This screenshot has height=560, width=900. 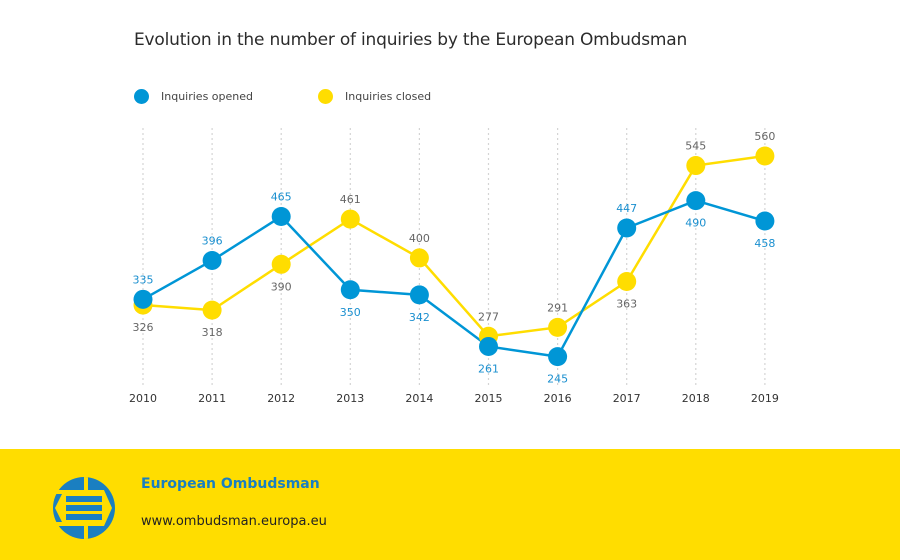 I want to click on data-label-opened: 490, so click(x=695, y=223).